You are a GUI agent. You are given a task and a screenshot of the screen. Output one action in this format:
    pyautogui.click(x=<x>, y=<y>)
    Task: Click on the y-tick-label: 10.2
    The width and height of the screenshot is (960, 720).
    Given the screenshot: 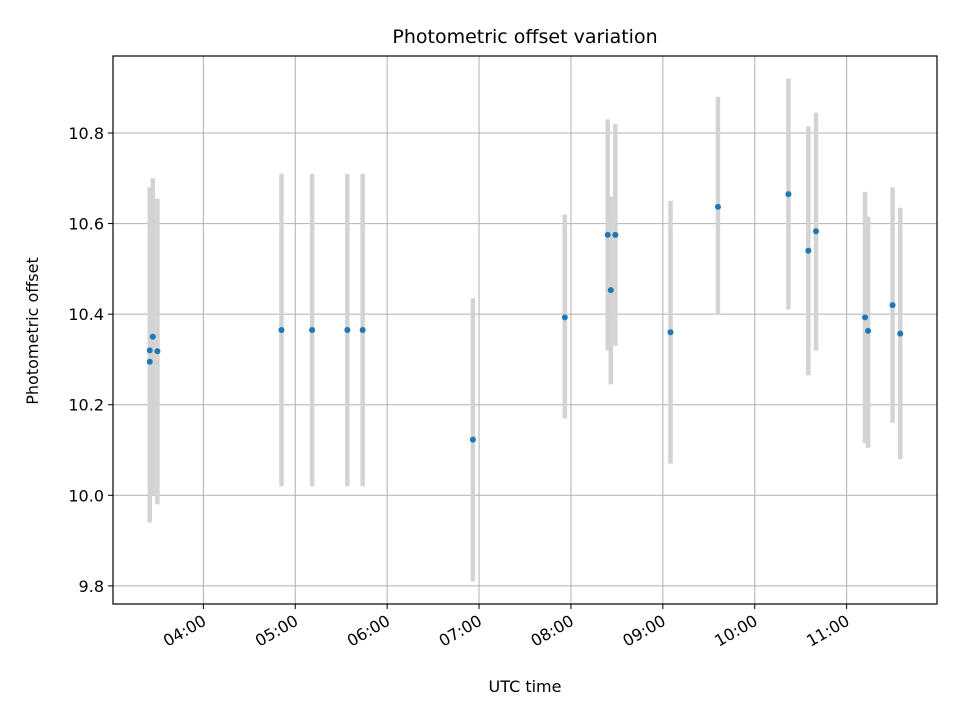 What is the action you would take?
    pyautogui.click(x=86, y=405)
    